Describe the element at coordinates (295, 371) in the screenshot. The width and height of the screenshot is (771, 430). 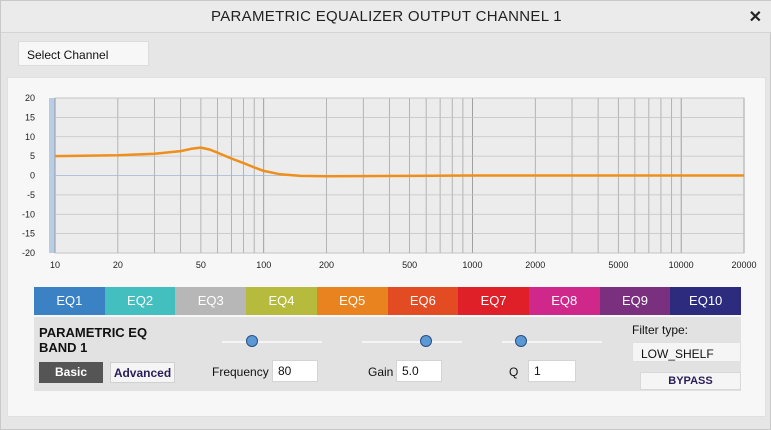
I see `frequency-input` at that location.